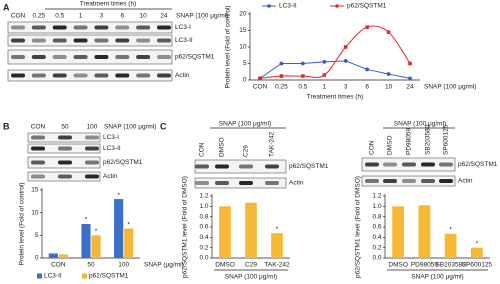  What do you see at coordinates (243, 47) in the screenshot?
I see `y-tick-label: 10` at bounding box center [243, 47].